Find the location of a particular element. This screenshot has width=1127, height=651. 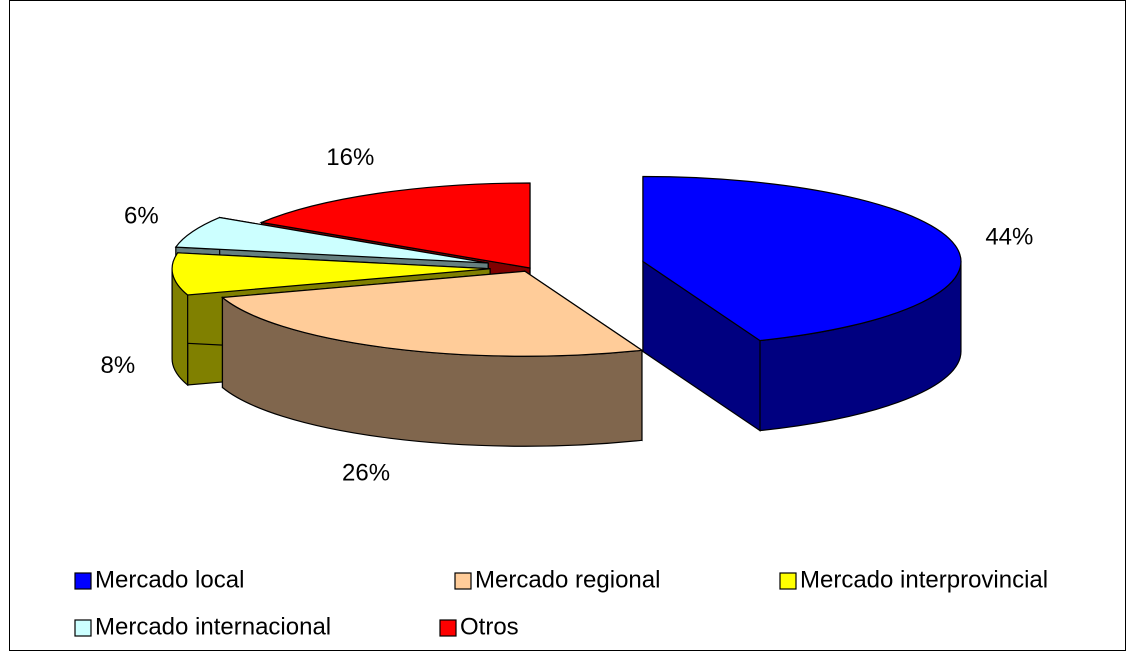

legend-label: Mercado internacional is located at coordinates (213, 626).